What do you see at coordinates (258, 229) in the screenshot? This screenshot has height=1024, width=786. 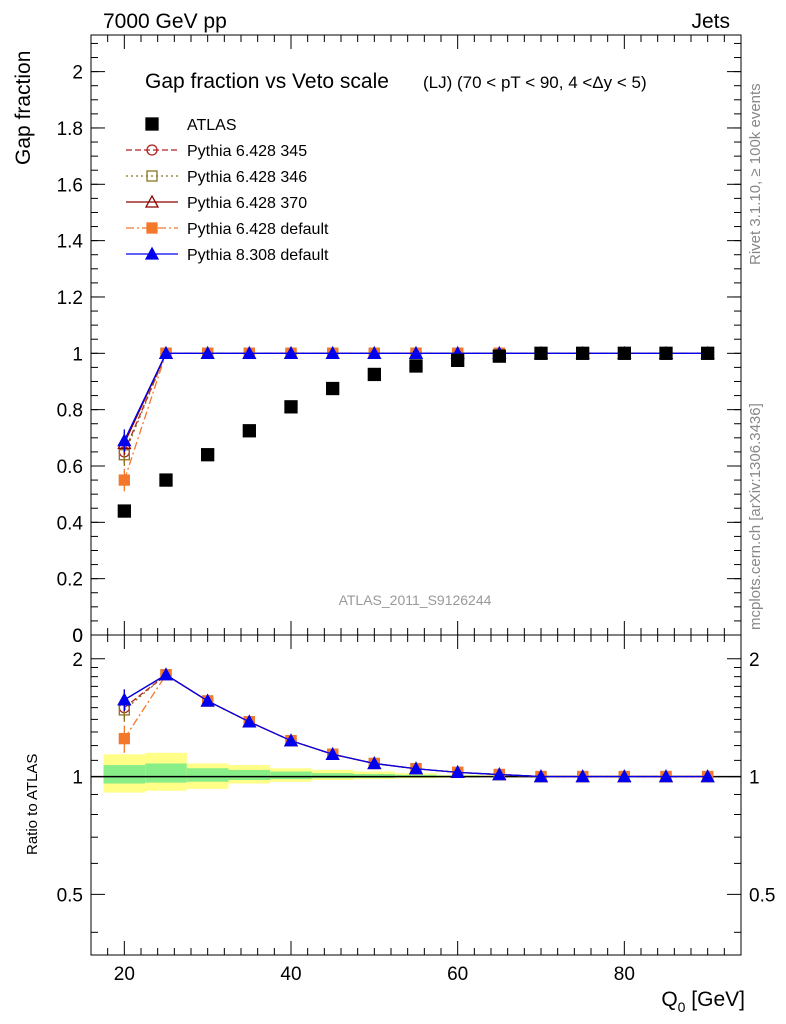 I see `legend-label: Pythia 6.428 default` at bounding box center [258, 229].